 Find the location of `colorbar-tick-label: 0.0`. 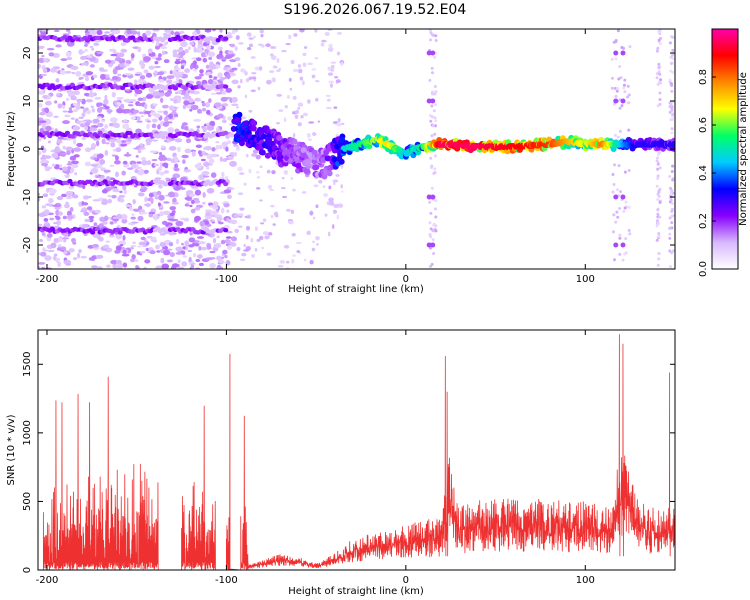

colorbar-tick-label: 0.0 is located at coordinates (703, 269).